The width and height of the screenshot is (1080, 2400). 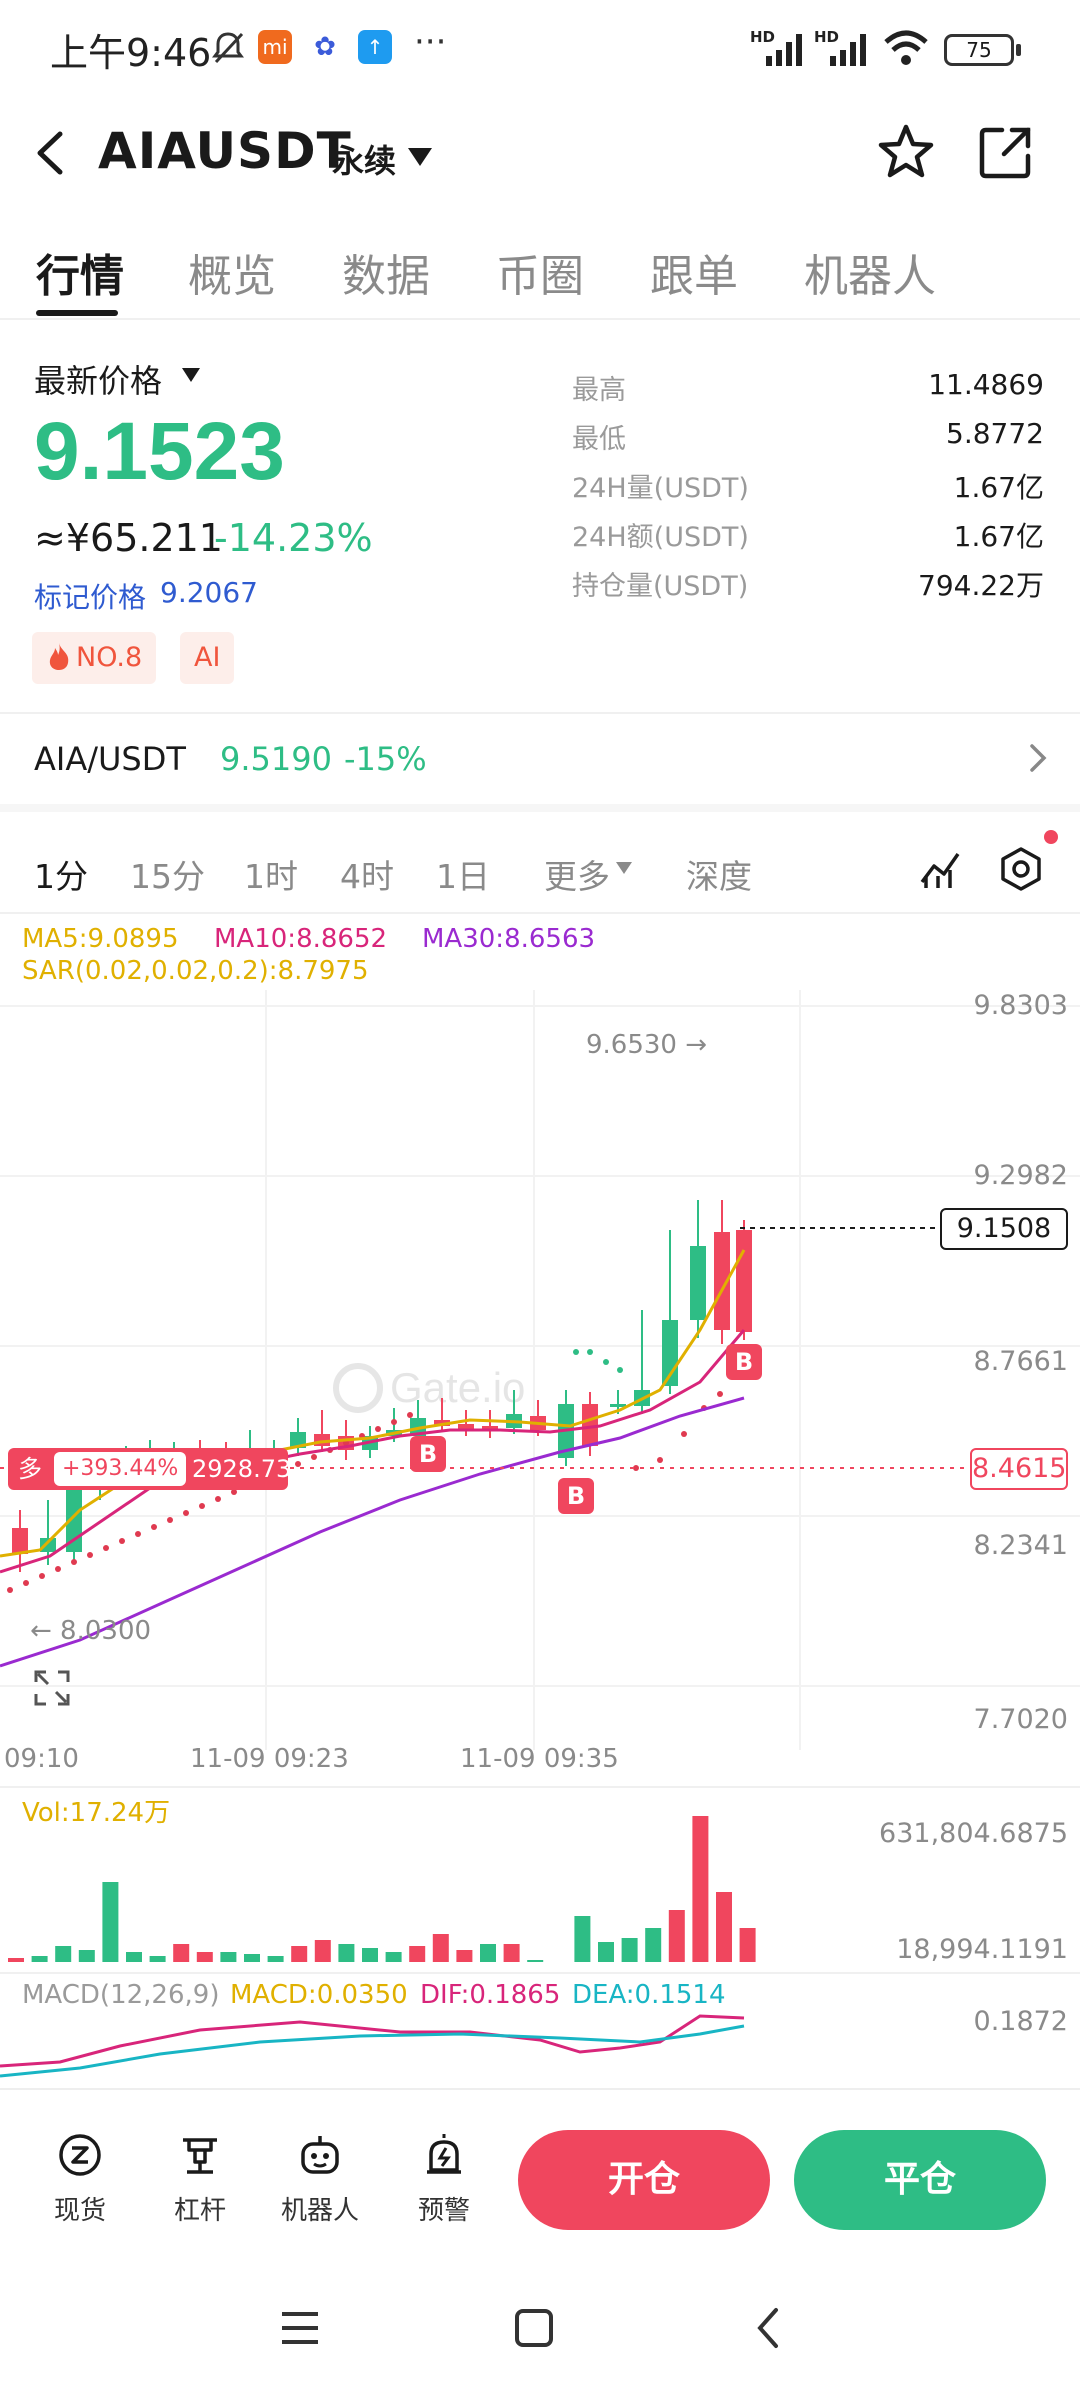 What do you see at coordinates (79, 2211) in the screenshot?
I see `spot-nav-label: 现货` at bounding box center [79, 2211].